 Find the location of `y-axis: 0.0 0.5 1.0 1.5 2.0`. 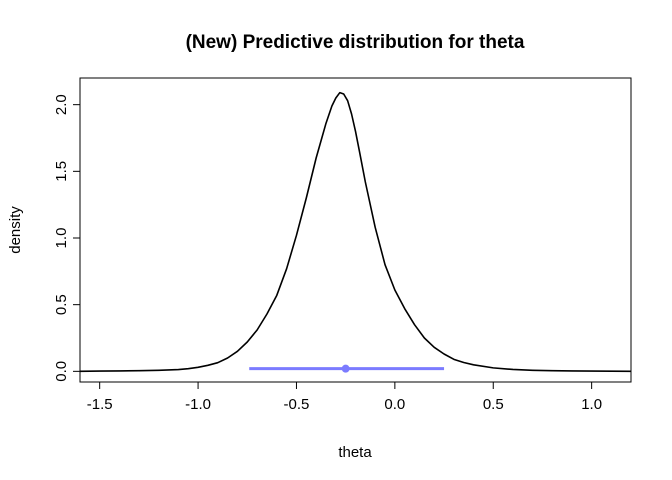

y-axis: 0.0 0.5 1.0 1.5 2.0 is located at coordinates (67, 238).